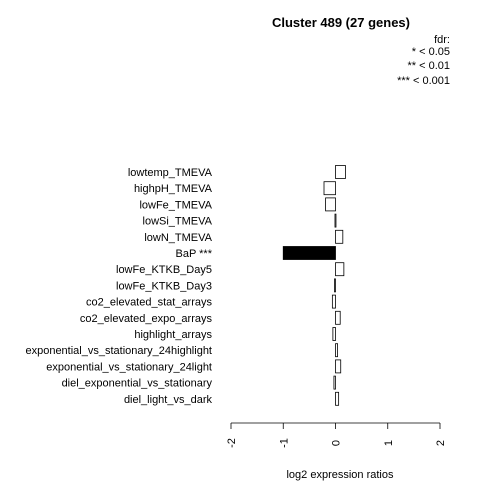 The height and width of the screenshot is (495, 480). I want to click on category-label: lowFe_KTKB_Day3, so click(164, 286).